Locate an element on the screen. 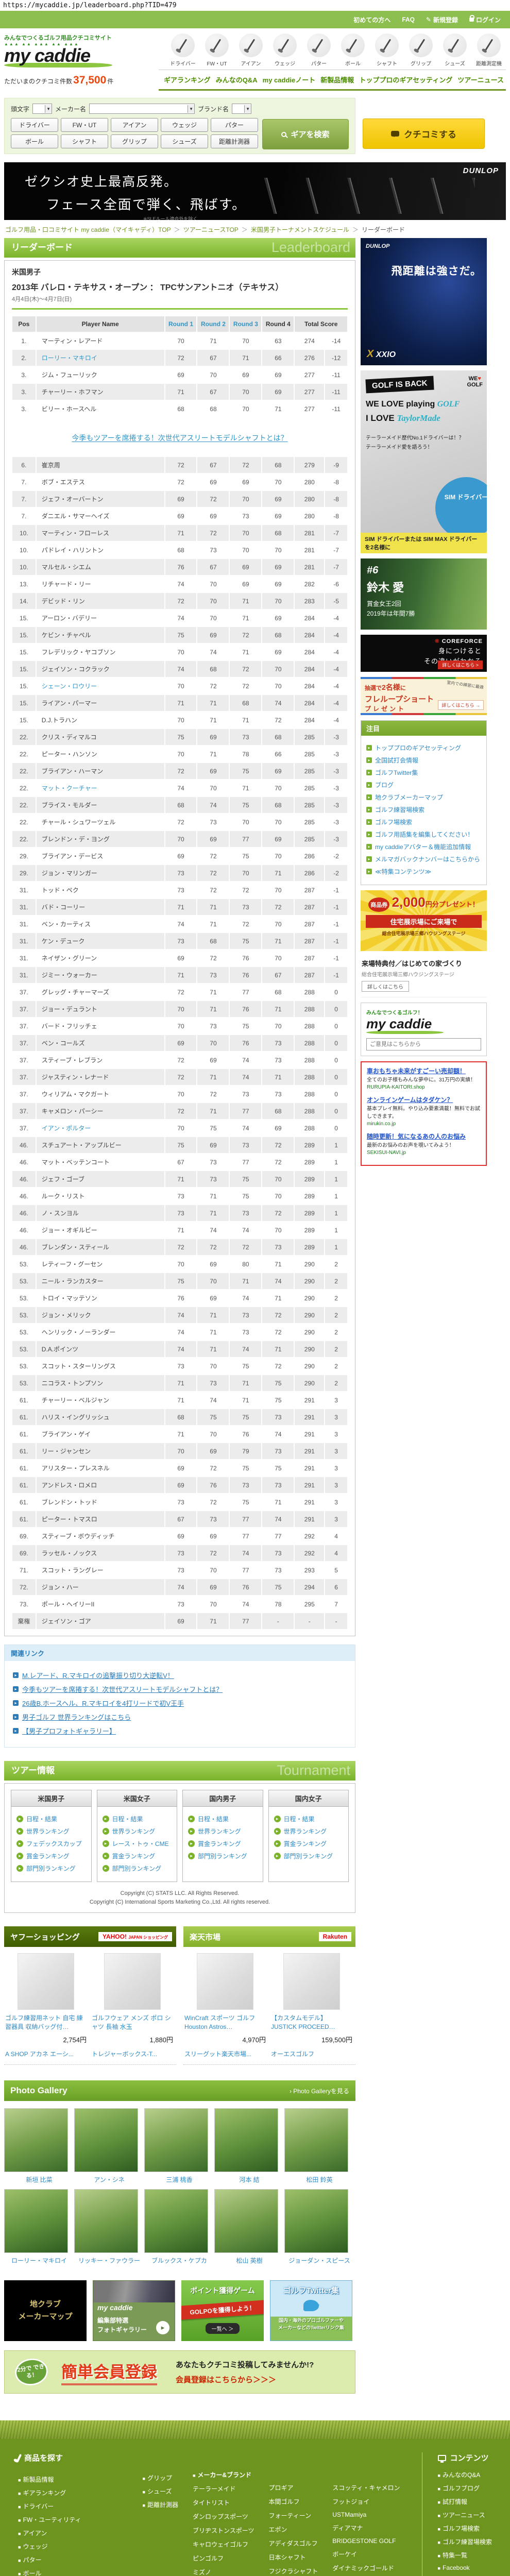 This screenshot has width=510, height=2576. footer-link: ■ グリップ is located at coordinates (157, 2479).